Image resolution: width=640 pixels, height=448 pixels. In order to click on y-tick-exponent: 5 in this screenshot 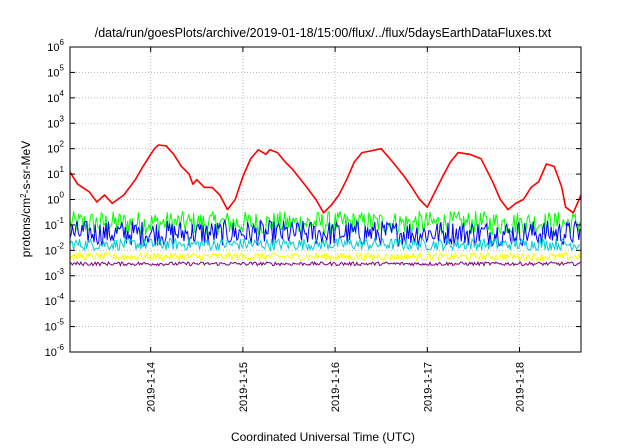, I will do `click(62, 67)`.